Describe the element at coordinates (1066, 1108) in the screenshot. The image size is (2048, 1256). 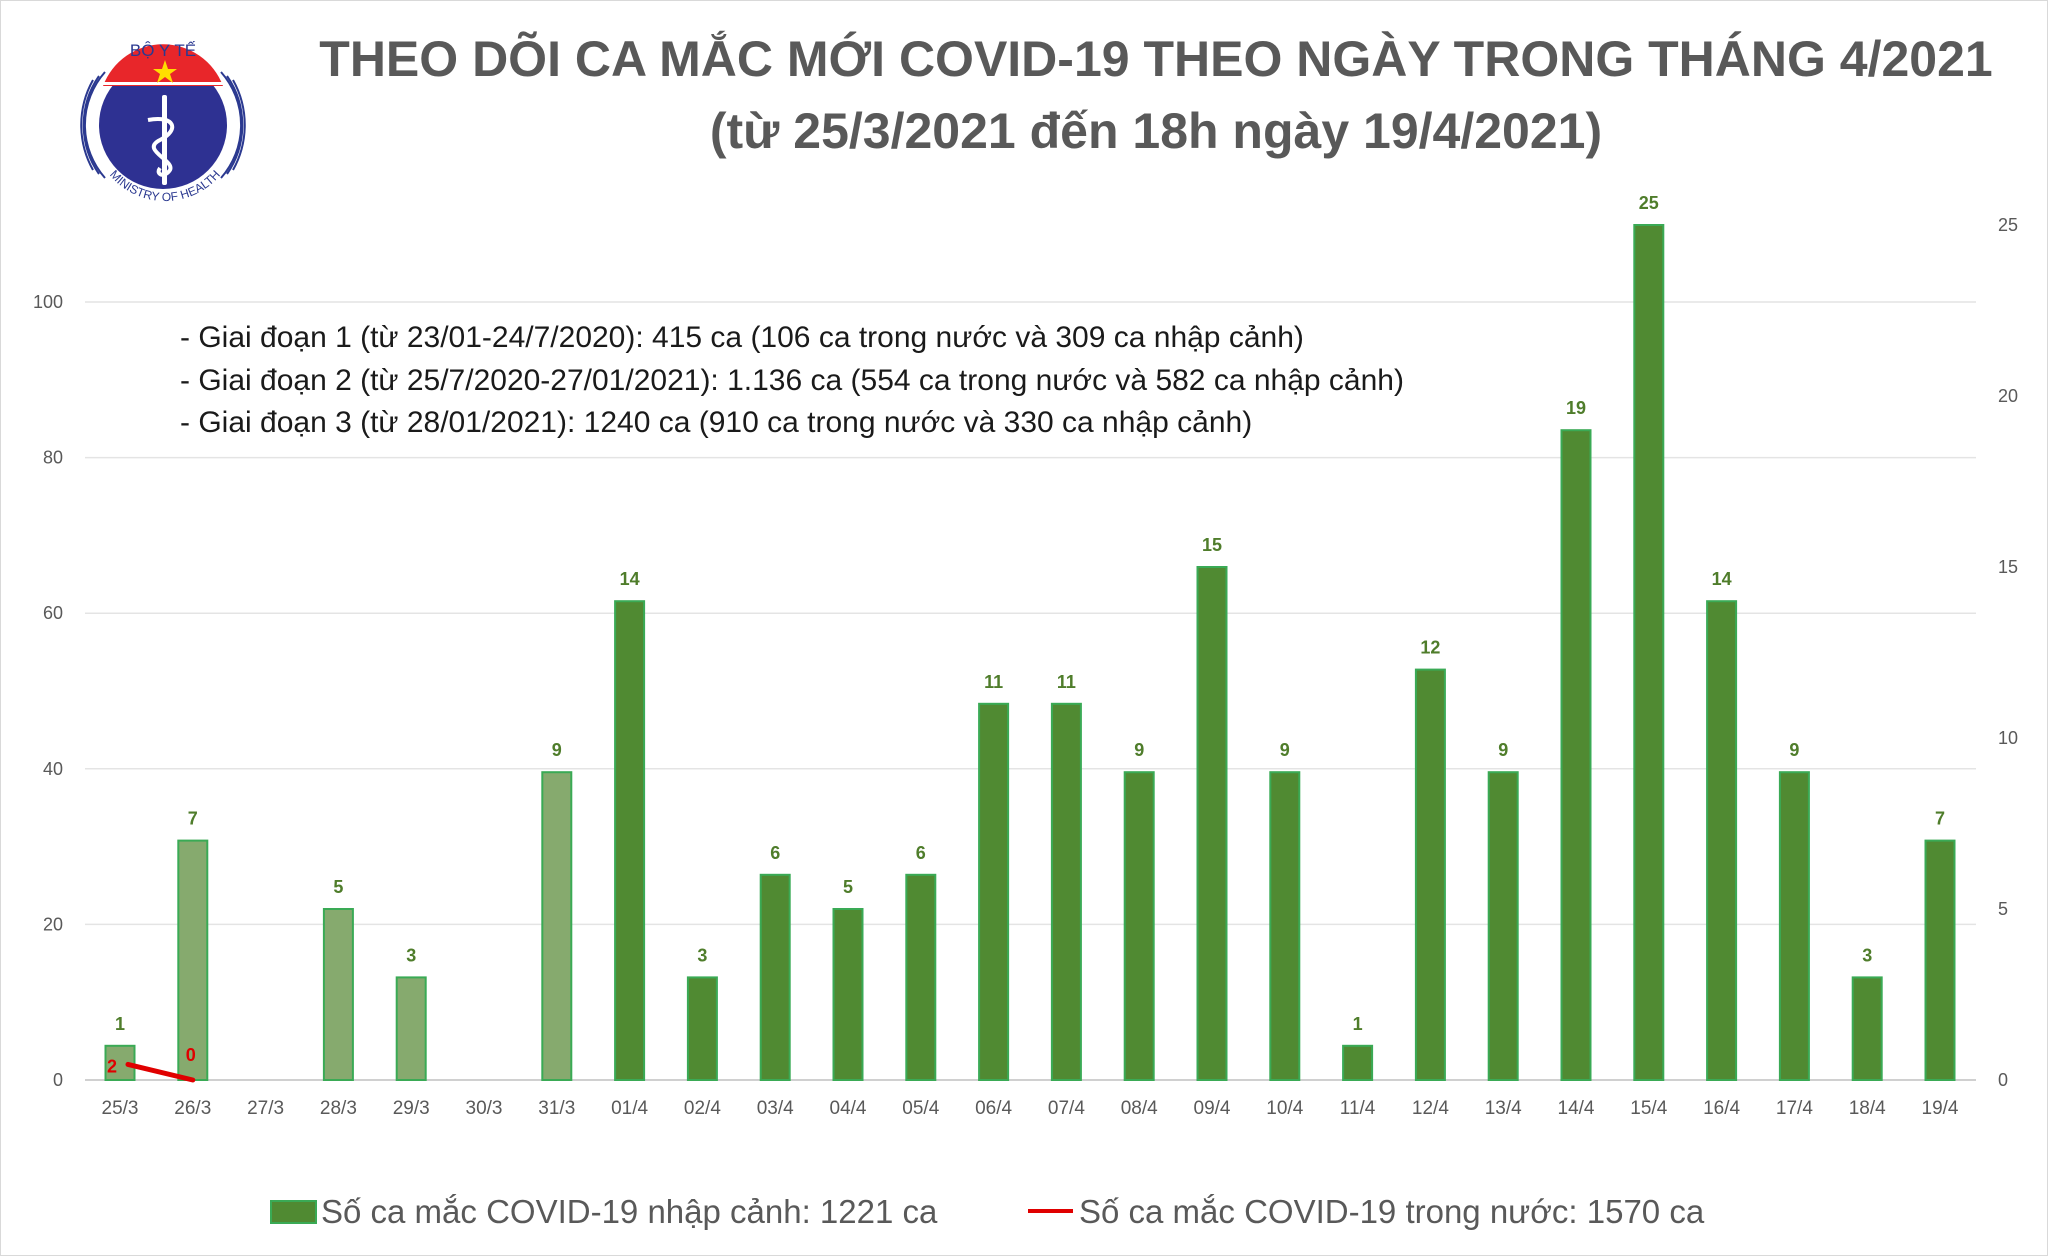
I see `x-axis-tick: 07/4` at that location.